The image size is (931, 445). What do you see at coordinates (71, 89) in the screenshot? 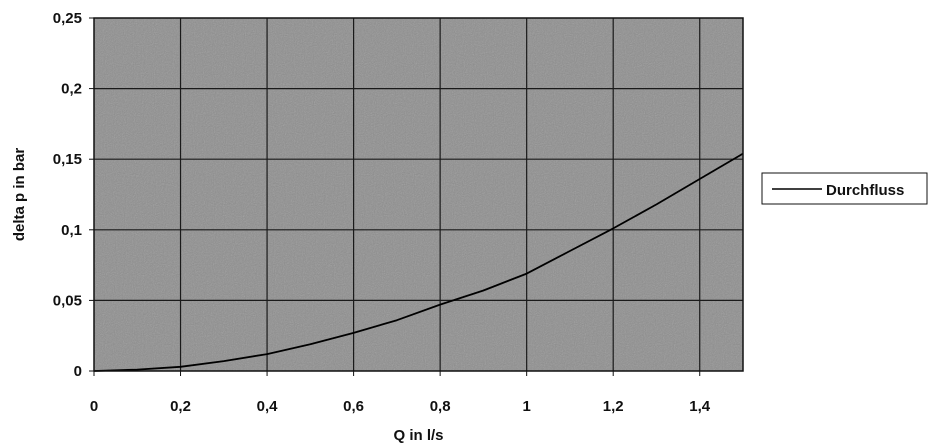
I see `y-tick-label: 0,2` at bounding box center [71, 89].